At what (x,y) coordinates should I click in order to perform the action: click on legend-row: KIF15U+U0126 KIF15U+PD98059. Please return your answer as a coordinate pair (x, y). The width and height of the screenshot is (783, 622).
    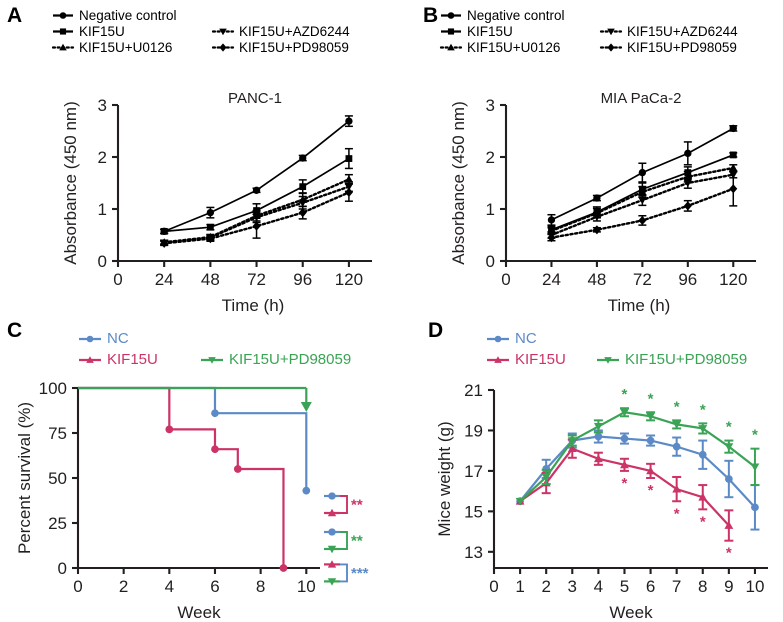
    Looking at the image, I should click on (205, 47).